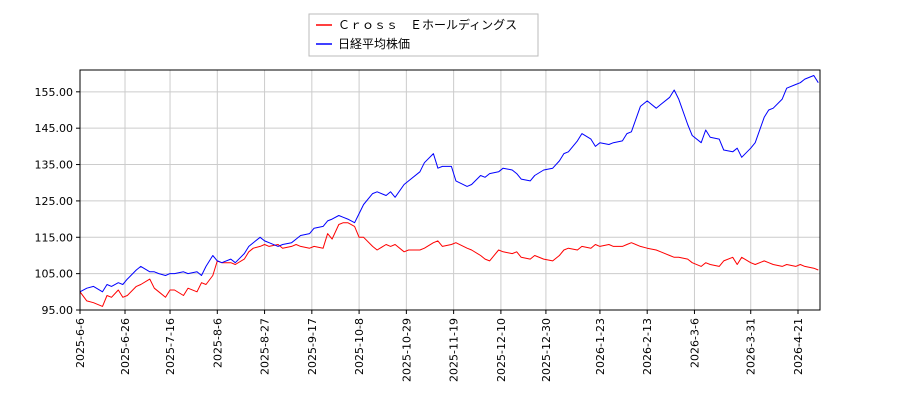 The image size is (900, 400). Describe the element at coordinates (406, 350) in the screenshot. I see `x-tick-label: 2025-10-29` at that location.